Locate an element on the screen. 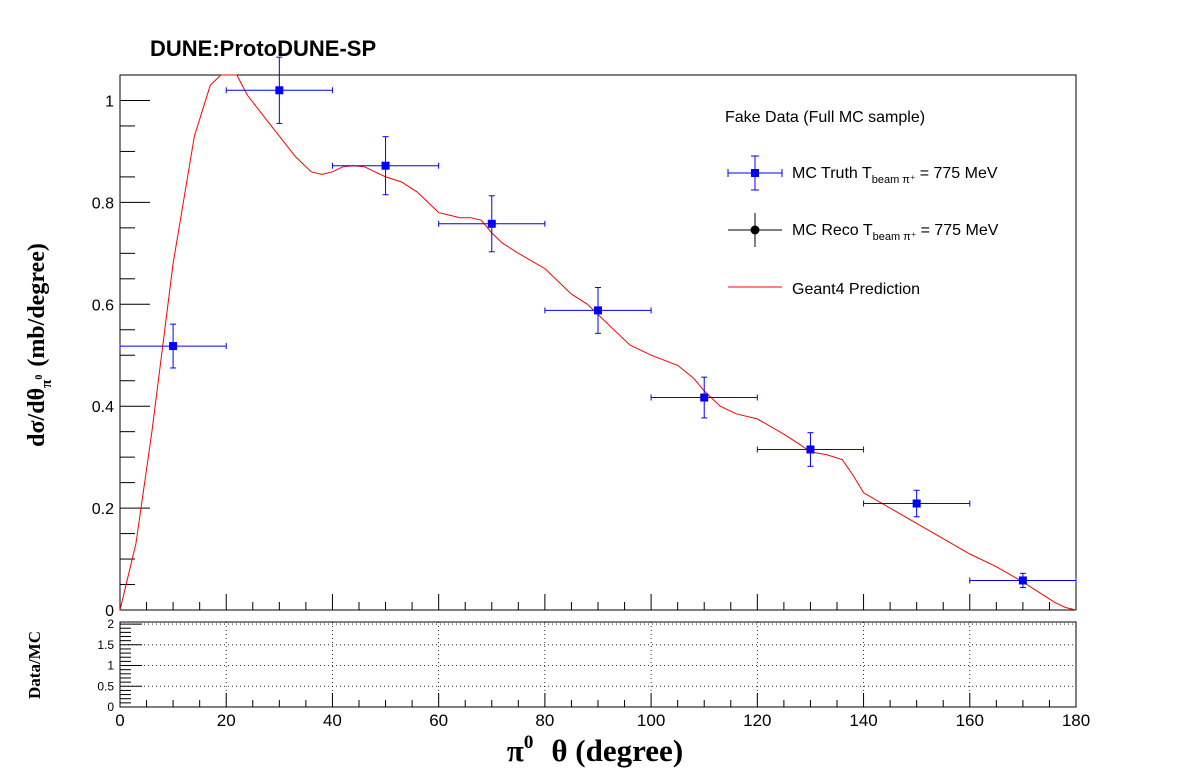 This screenshot has width=1196, height=772. ratio-y-tick-label: 0.5 is located at coordinates (105, 686).